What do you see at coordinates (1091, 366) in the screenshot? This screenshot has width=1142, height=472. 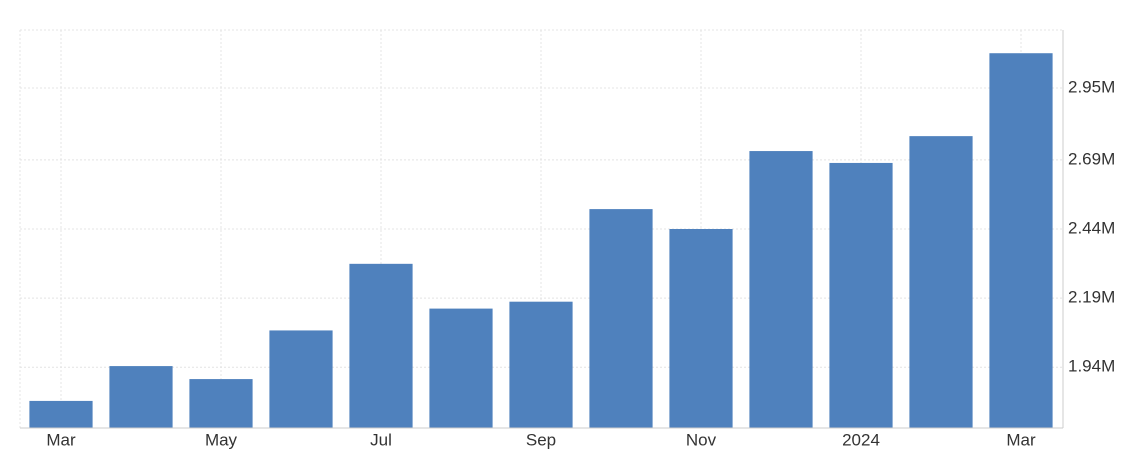 I see `y-tick-label: 1.94M` at bounding box center [1091, 366].